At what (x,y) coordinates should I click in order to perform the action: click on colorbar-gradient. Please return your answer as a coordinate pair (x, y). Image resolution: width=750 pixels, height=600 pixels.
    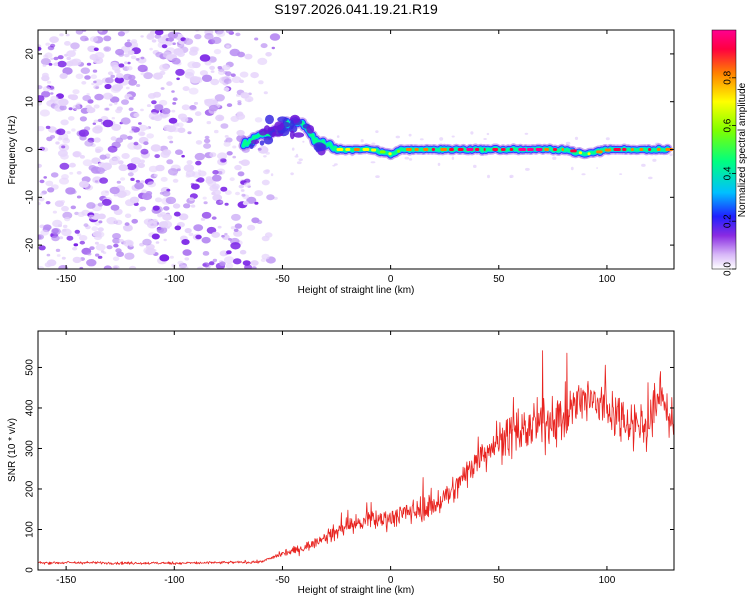
    Looking at the image, I should click on (724, 149).